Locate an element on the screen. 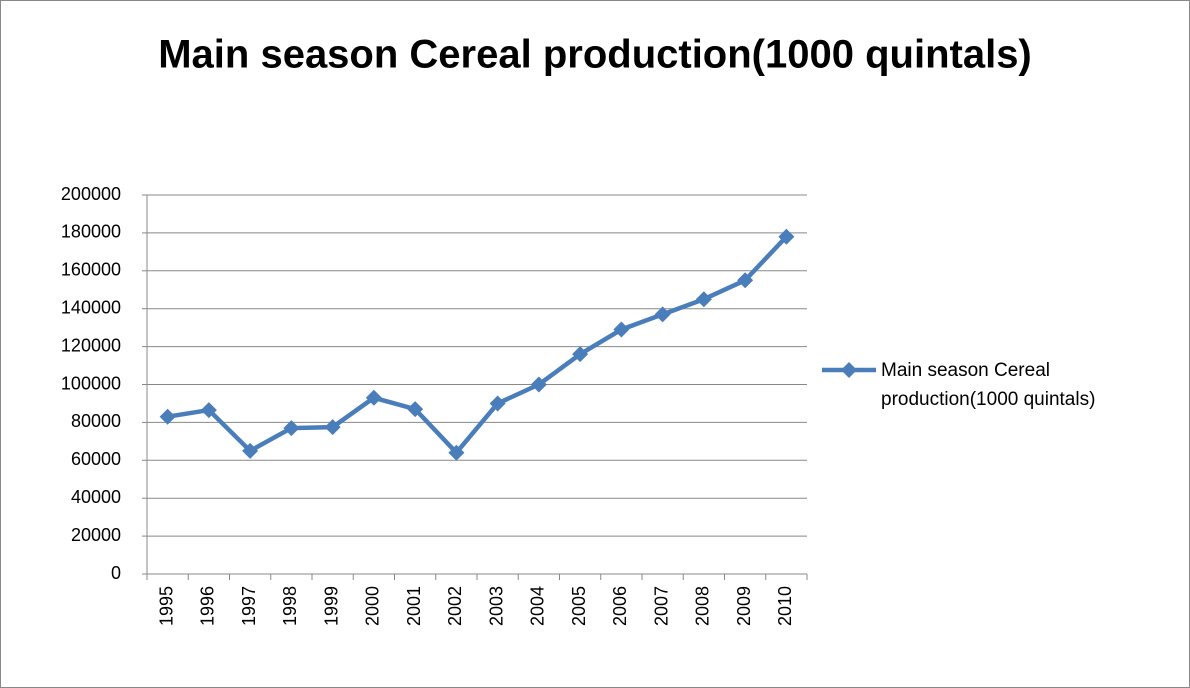 The width and height of the screenshot is (1190, 688). y-tick-label: 160000 is located at coordinates (91, 270).